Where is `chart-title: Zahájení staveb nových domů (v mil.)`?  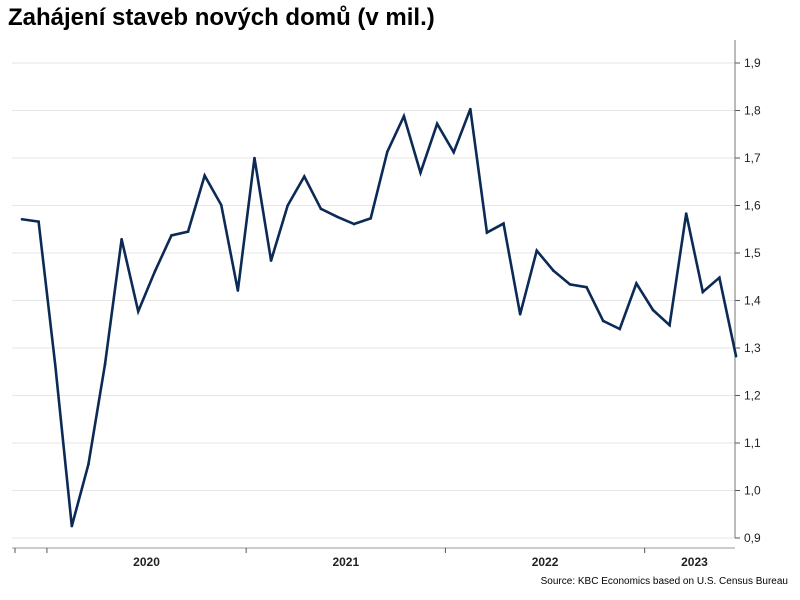 chart-title: Zahájení staveb nových domů (v mil.) is located at coordinates (221, 17).